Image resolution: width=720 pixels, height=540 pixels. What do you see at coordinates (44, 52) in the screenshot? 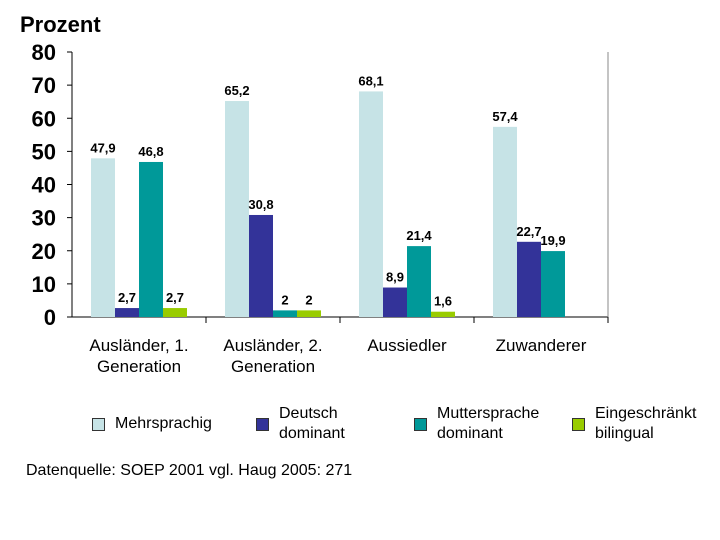
I see `y-tick-label: 80` at bounding box center [44, 52].